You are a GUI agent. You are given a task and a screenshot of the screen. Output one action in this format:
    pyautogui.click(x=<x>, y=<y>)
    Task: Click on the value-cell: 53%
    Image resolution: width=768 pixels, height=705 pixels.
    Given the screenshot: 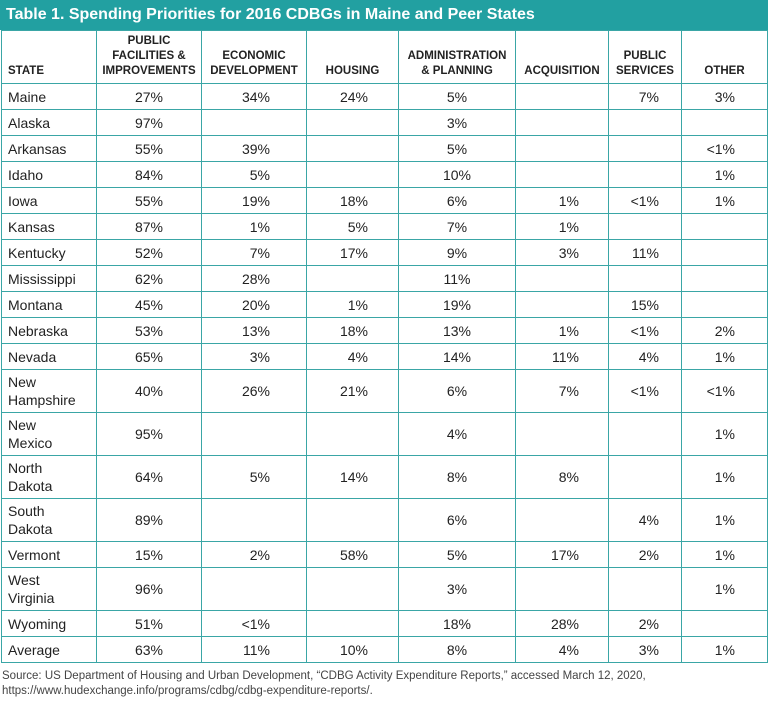 What is the action you would take?
    pyautogui.click(x=149, y=330)
    